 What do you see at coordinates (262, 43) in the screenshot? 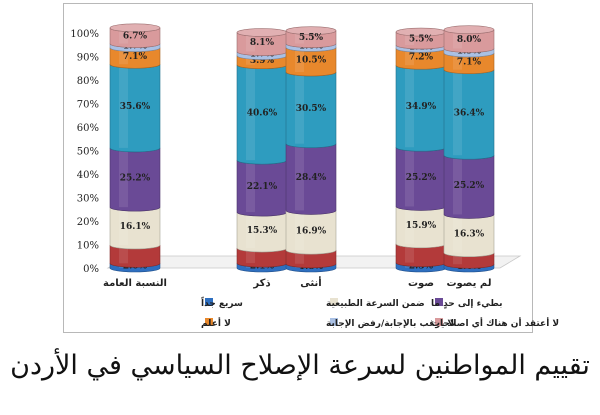
I see `data-label: 8.1%` at bounding box center [262, 43].